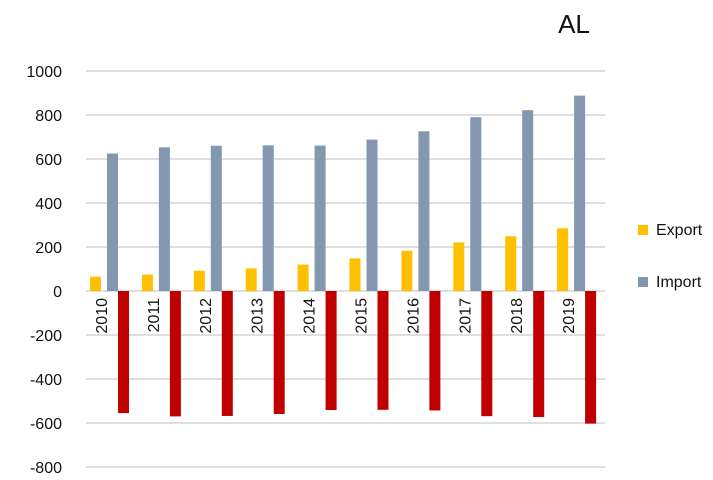  Describe the element at coordinates (413, 316) in the screenshot. I see `x-tick-label: 2016` at that location.